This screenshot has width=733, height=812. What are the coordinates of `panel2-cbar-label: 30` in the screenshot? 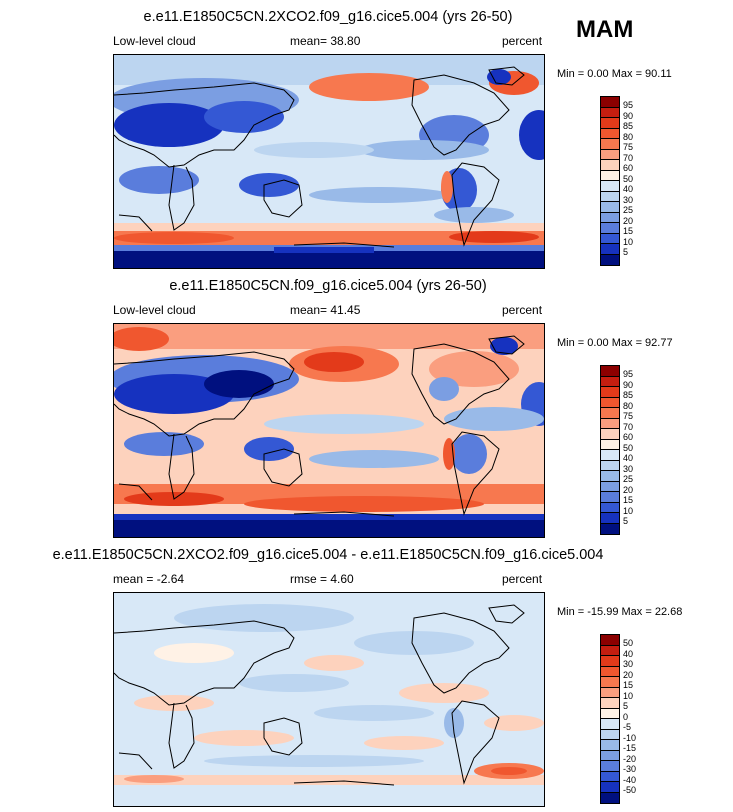 It's located at (628, 468).